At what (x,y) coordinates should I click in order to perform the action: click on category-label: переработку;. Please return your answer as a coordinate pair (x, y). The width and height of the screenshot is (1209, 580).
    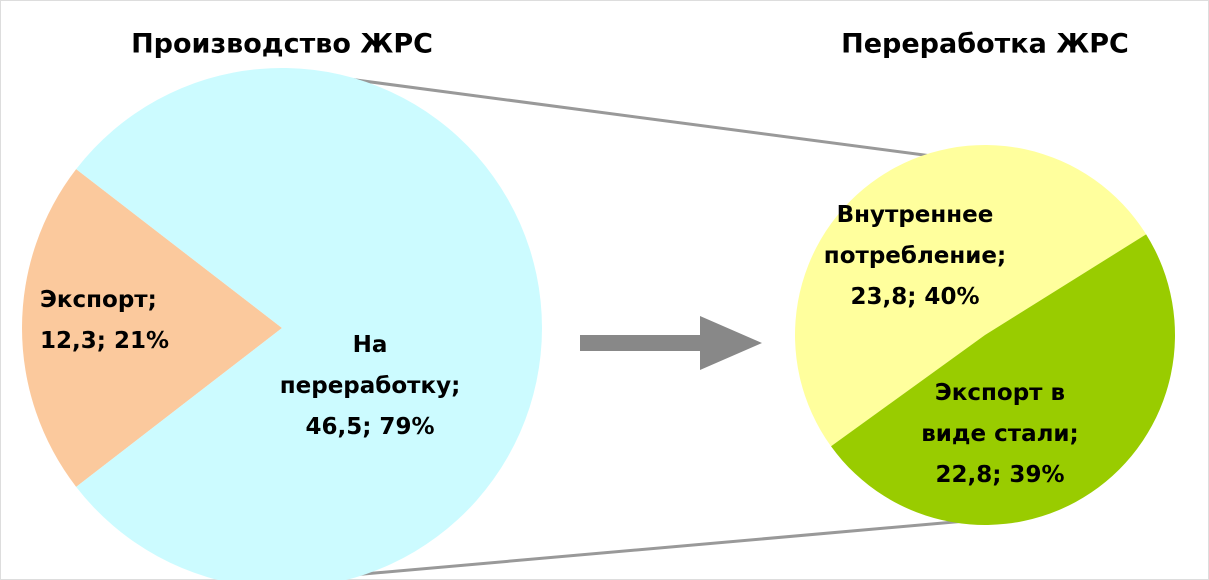
    Looking at the image, I should click on (370, 386).